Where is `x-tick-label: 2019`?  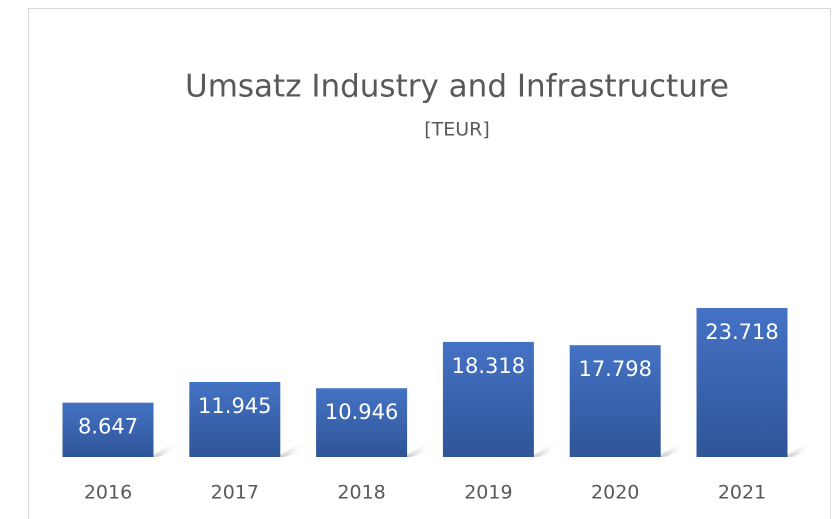 x-tick-label: 2019 is located at coordinates (488, 493).